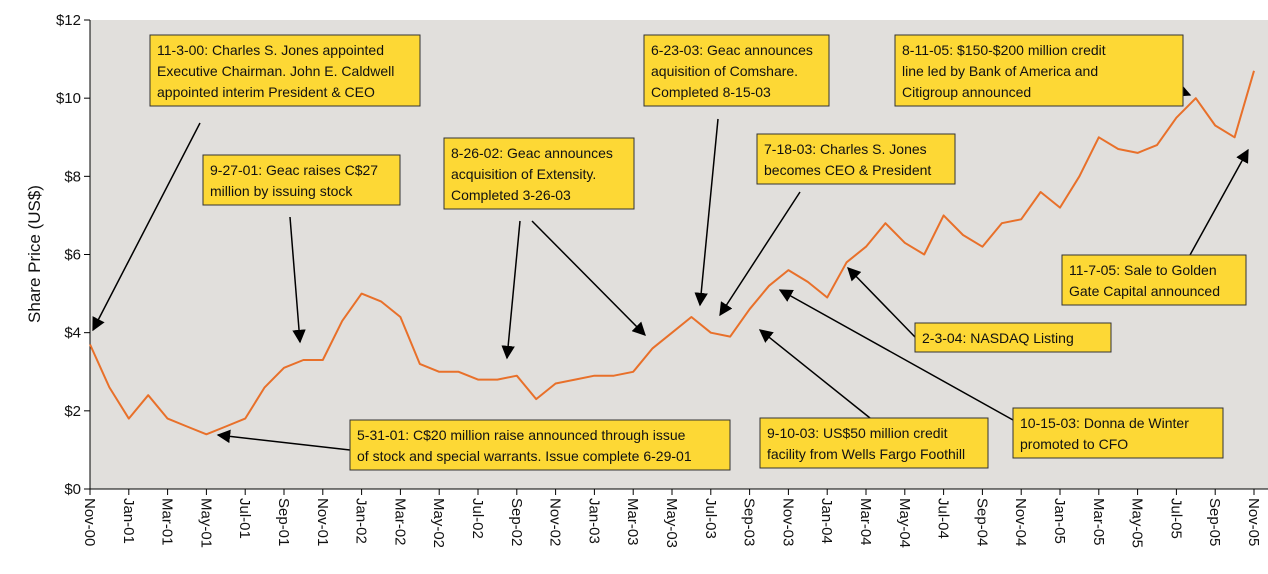 The height and width of the screenshot is (574, 1268). Describe the element at coordinates (966, 92) in the screenshot. I see `annotation-text: Citigroup announced` at that location.